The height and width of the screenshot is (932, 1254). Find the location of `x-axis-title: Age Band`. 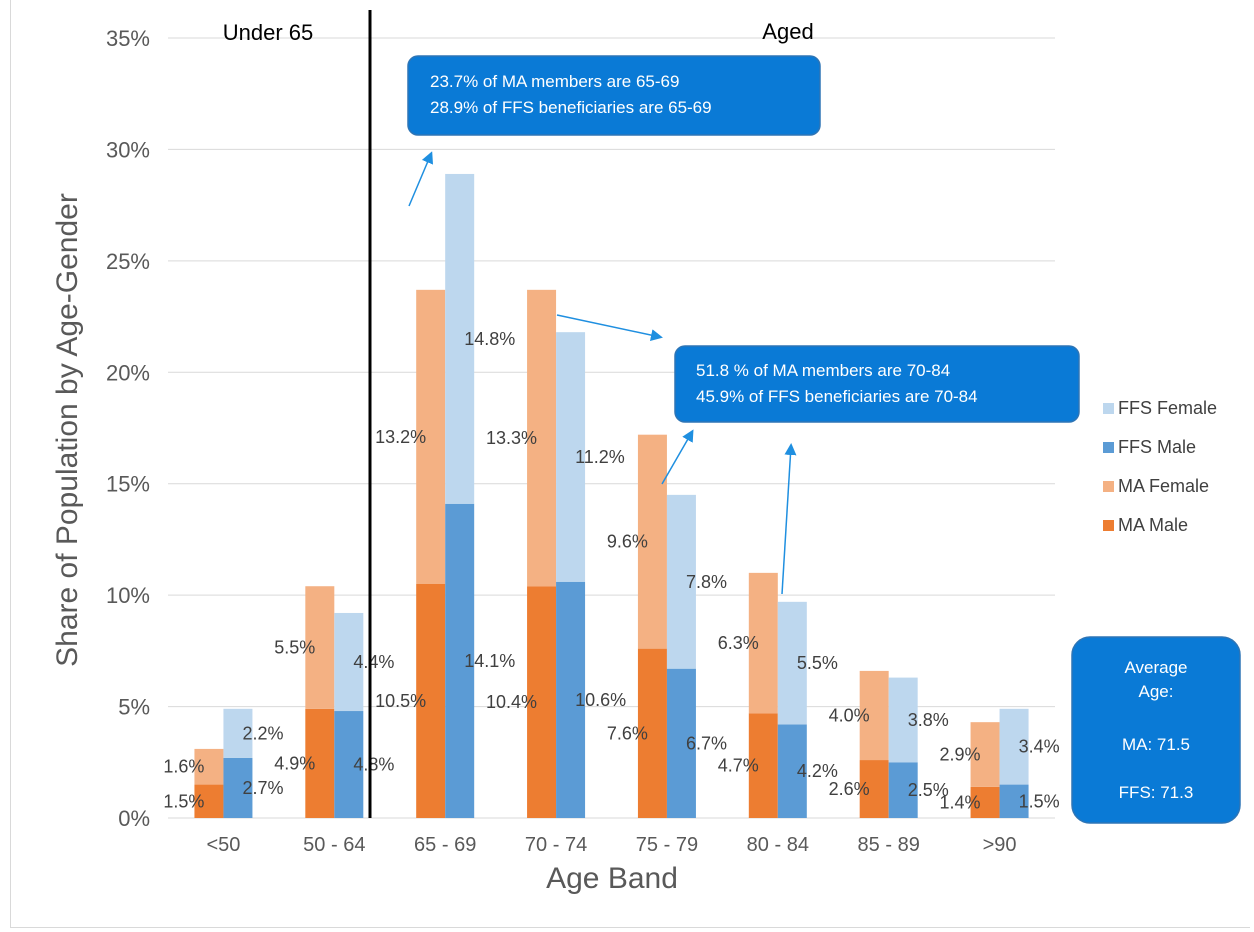

x-axis-title: Age Band is located at coordinates (612, 878).